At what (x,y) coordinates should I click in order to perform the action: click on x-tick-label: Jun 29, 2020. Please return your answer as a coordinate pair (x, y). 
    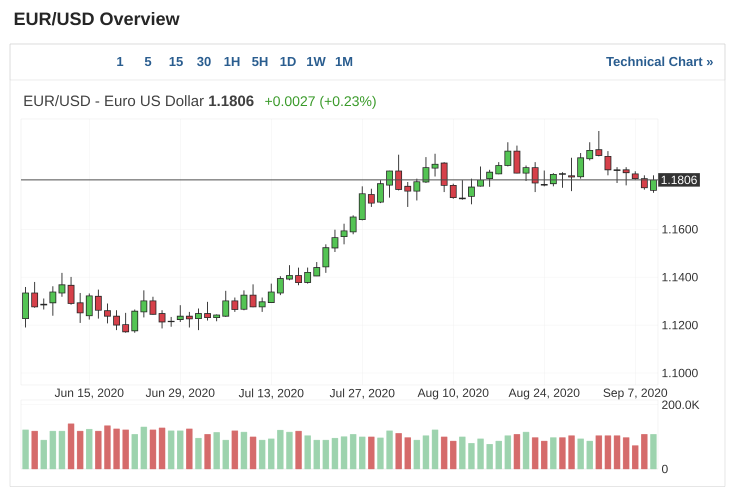
    Looking at the image, I should click on (180, 393).